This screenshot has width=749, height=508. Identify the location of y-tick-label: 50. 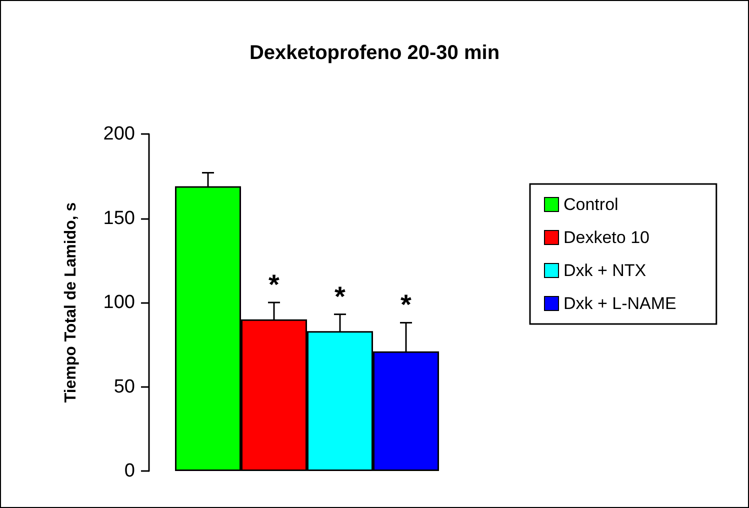
(124, 387).